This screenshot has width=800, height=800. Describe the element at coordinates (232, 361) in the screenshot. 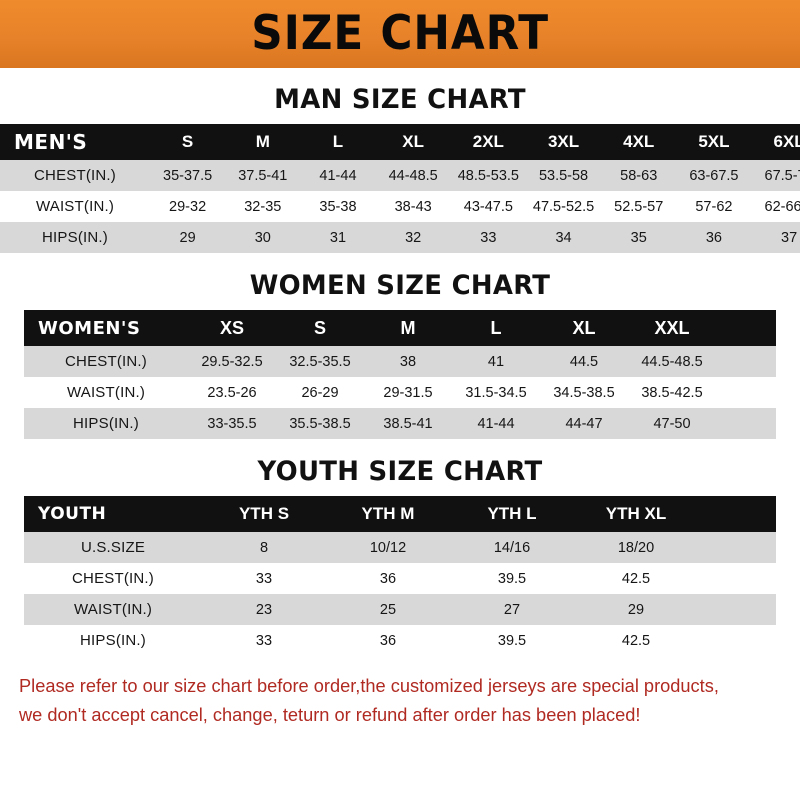

I see `women-chest-xs: 29.5-32.5` at that location.